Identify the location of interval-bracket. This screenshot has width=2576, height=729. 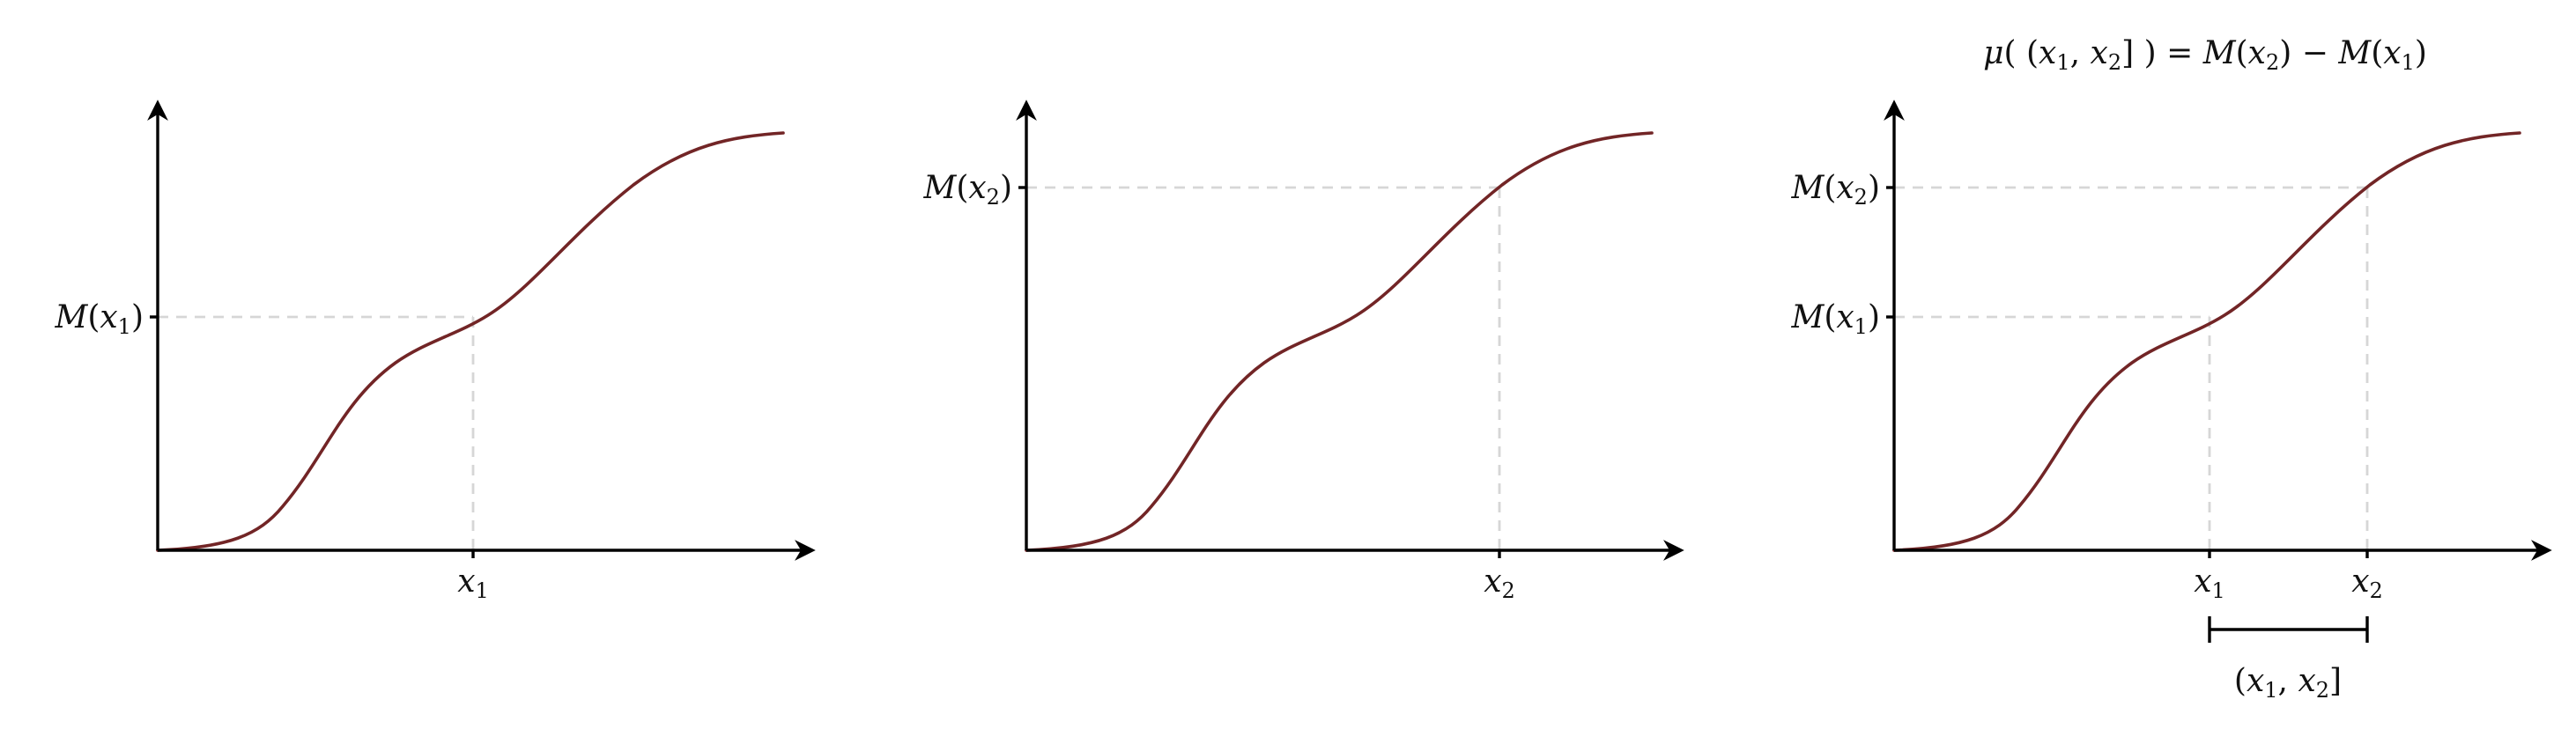
(2288, 629).